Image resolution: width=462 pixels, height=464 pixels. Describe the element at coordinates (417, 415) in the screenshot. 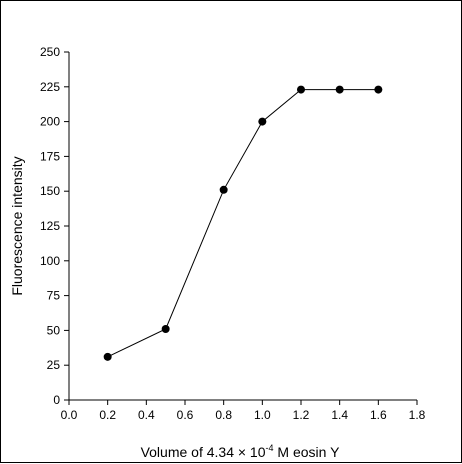

I see `x-tick-label: 1.8` at that location.